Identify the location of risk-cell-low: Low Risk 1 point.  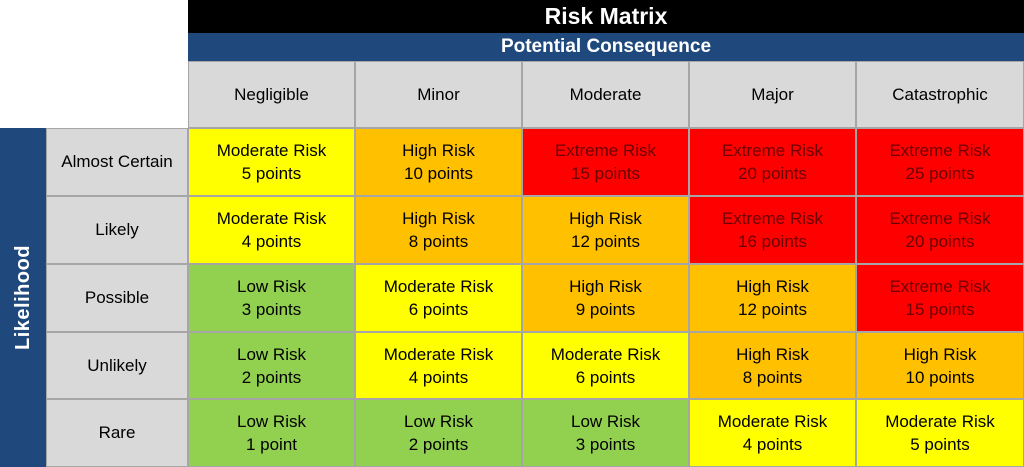
(271, 433).